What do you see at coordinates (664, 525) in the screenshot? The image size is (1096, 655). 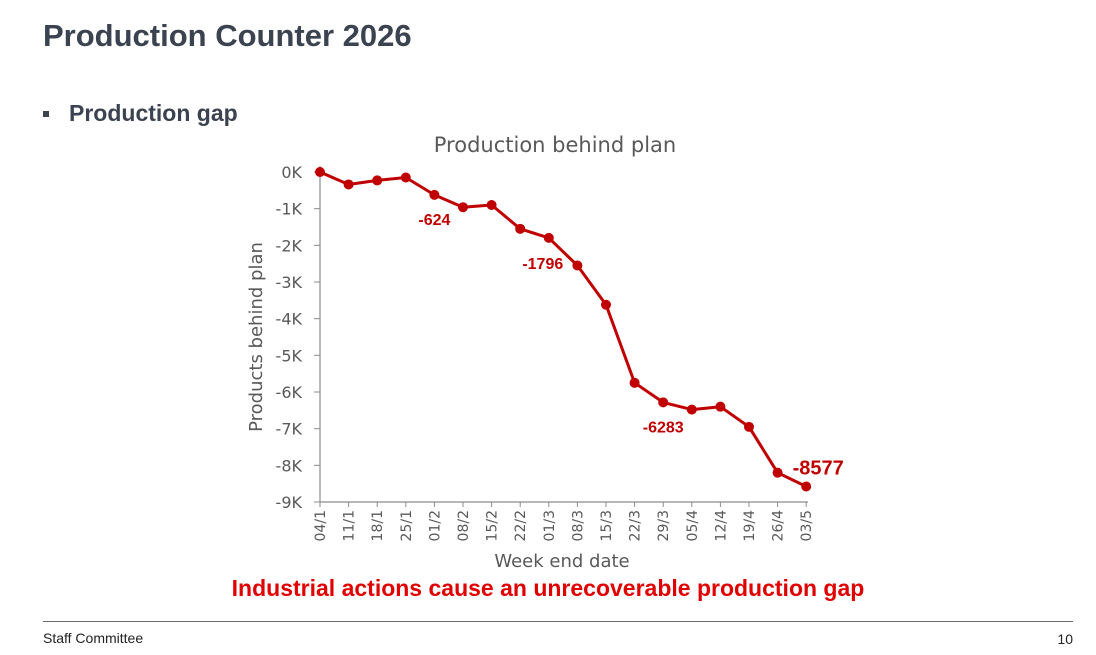 I see `x-tick-label: 29/3` at bounding box center [664, 525].